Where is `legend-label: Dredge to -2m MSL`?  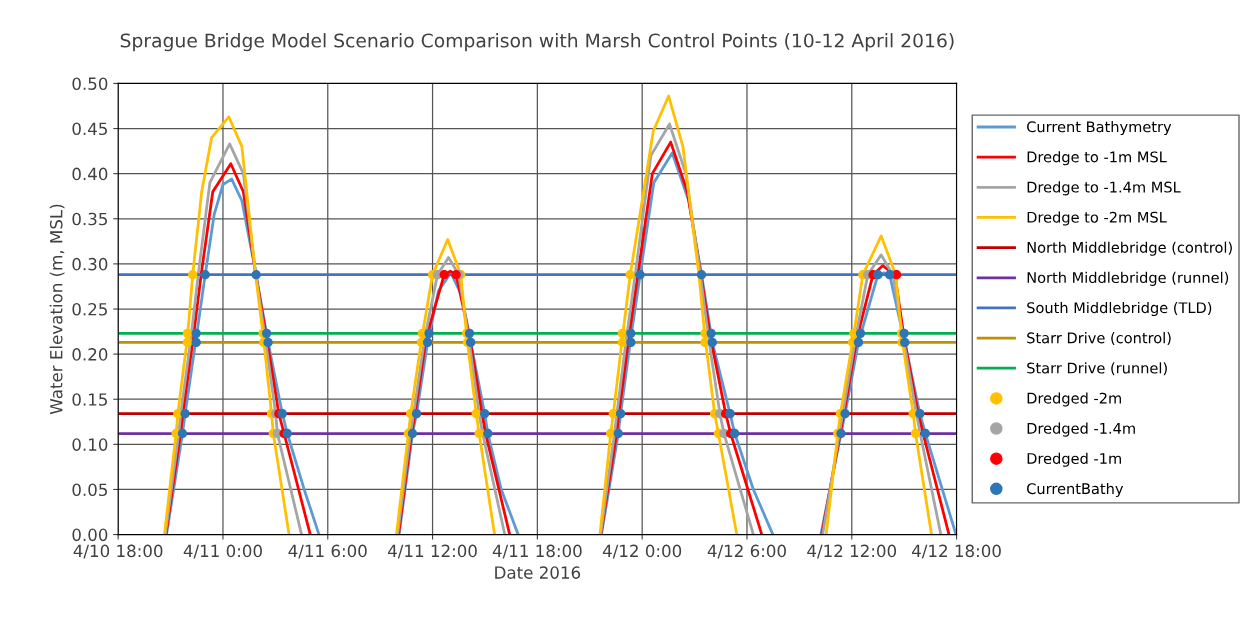
legend-label: Dredge to -2m MSL is located at coordinates (1097, 218).